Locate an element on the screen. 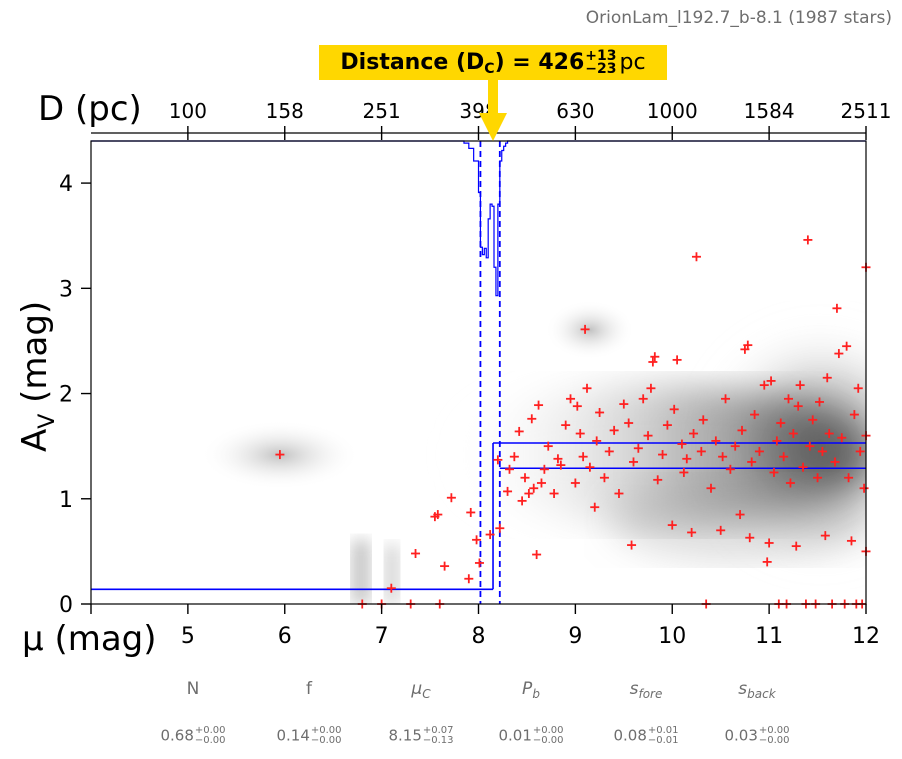 The width and height of the screenshot is (902, 759). y-axis-label-rest: (mag) is located at coordinates (35, 357).